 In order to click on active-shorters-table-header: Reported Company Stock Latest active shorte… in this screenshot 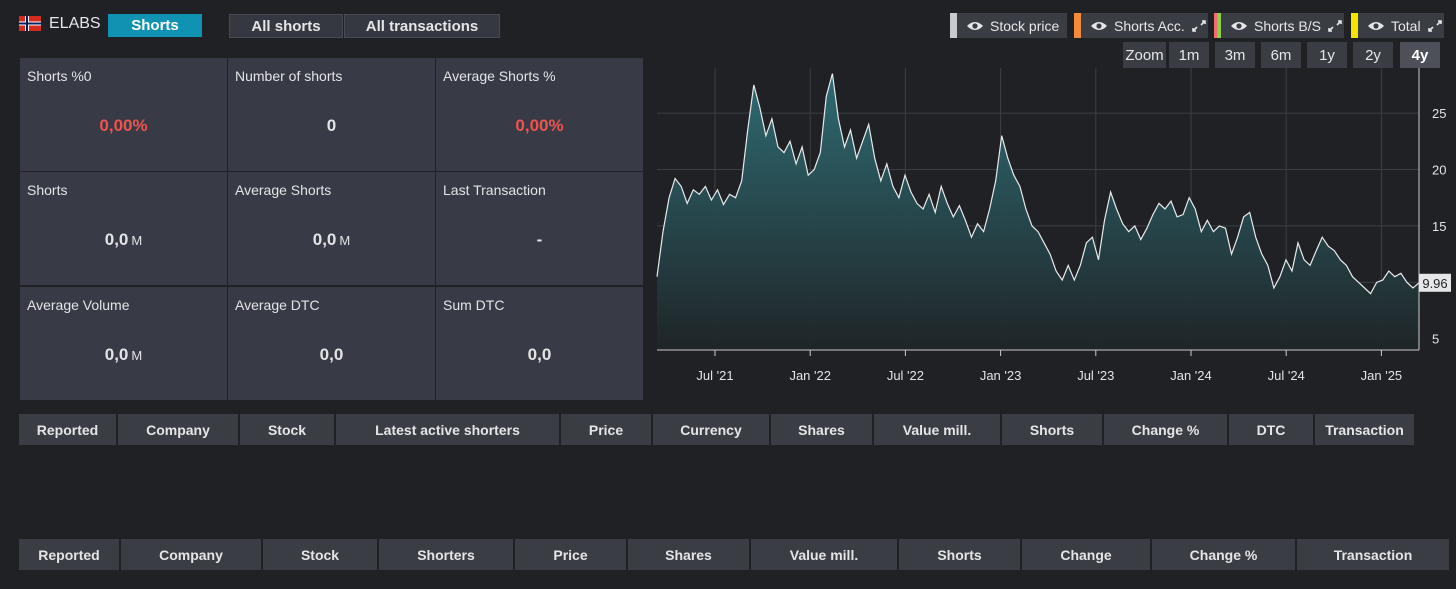, I will do `click(731, 429)`.